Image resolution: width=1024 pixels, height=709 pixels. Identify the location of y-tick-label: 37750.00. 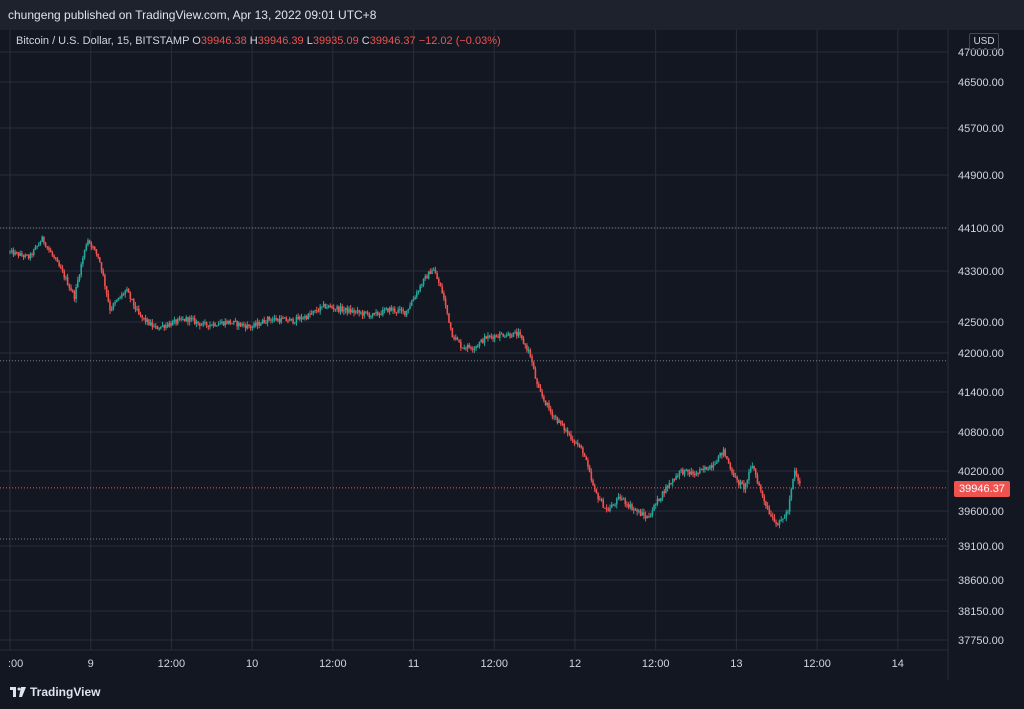
(981, 641).